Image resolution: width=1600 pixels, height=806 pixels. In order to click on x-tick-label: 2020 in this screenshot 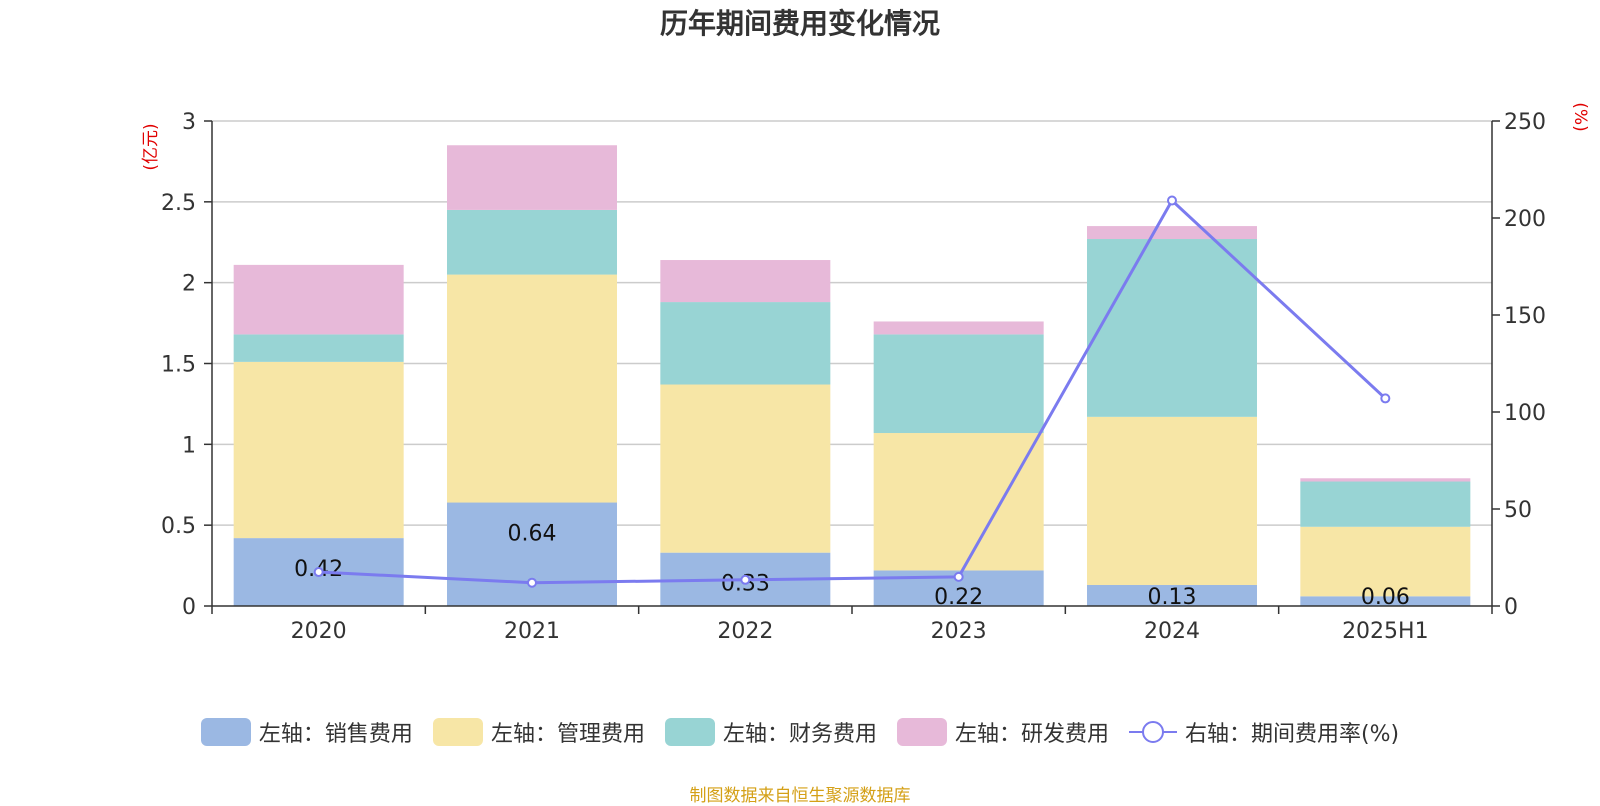, I will do `click(319, 631)`.